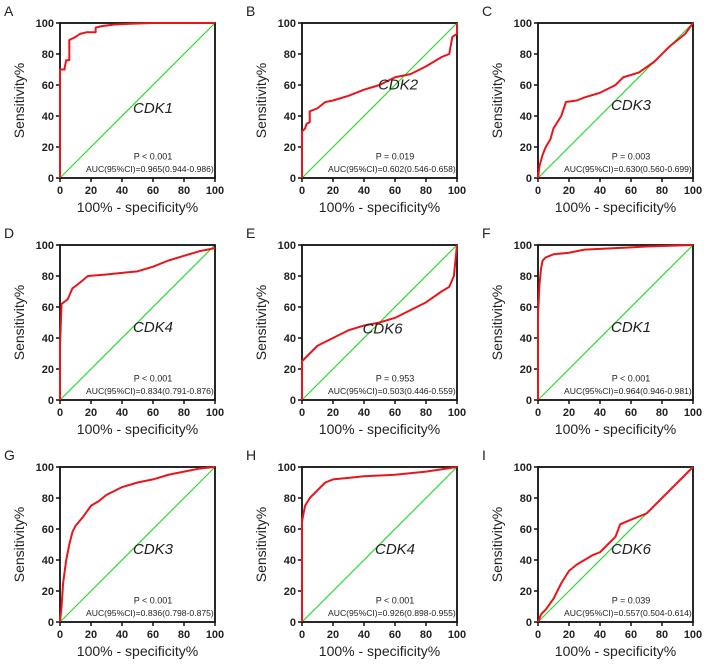 This screenshot has height=667, width=708. Describe the element at coordinates (631, 156) in the screenshot. I see `p-value: P = 0.003` at that location.